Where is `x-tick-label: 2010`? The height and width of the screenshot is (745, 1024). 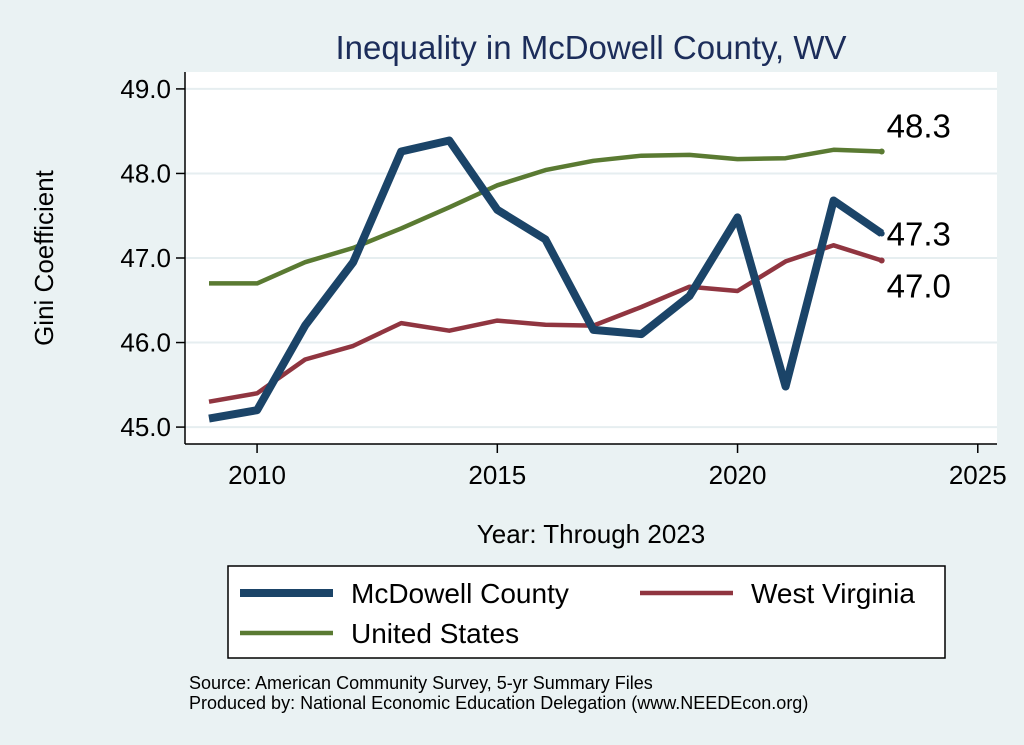 x-tick-label: 2010 is located at coordinates (257, 475).